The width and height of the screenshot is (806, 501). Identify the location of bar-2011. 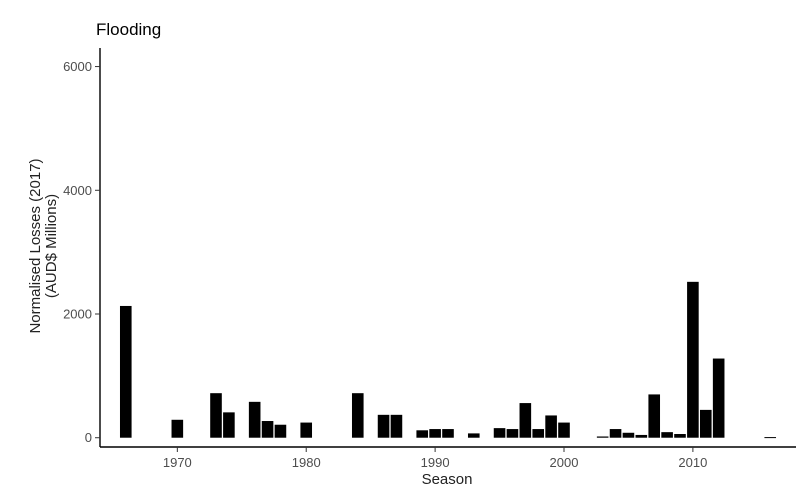
(705, 423).